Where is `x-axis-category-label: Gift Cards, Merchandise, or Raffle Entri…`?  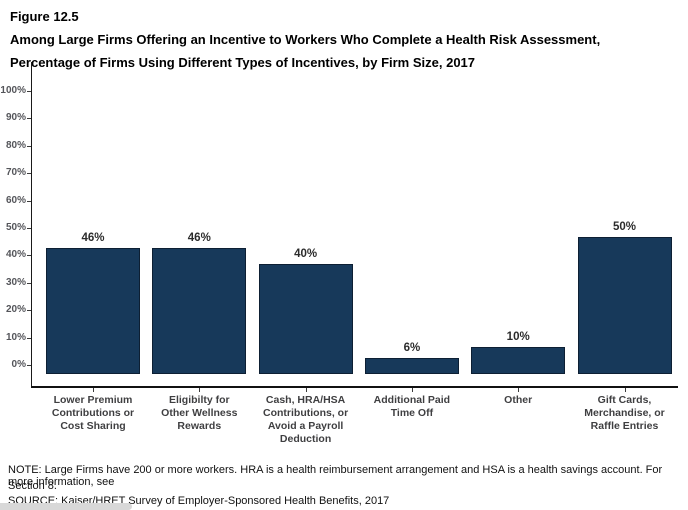 x-axis-category-label: Gift Cards, Merchandise, or Raffle Entri… is located at coordinates (624, 413).